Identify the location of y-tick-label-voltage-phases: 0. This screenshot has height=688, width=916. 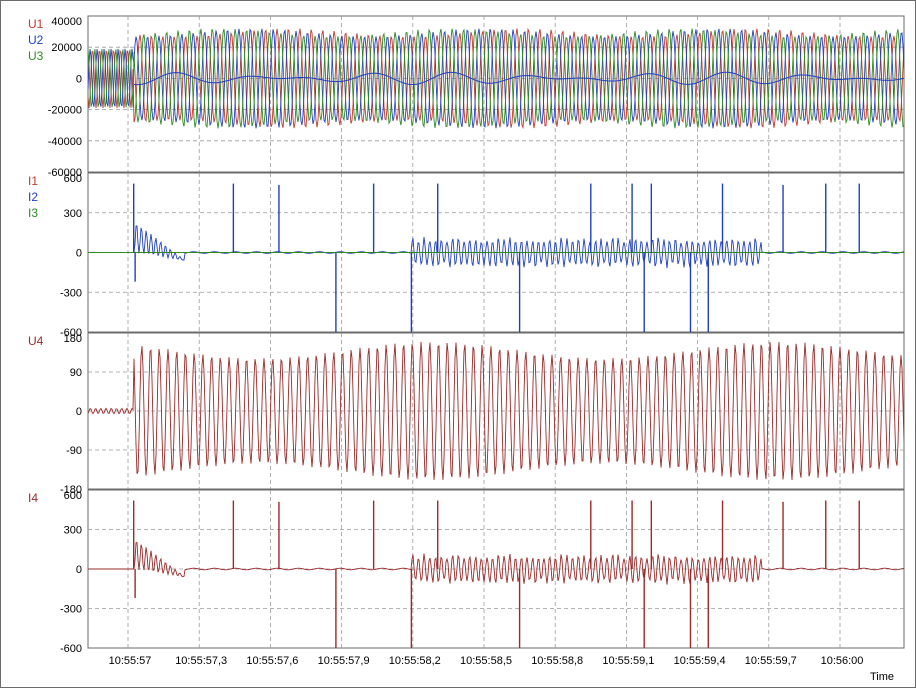
(79, 79).